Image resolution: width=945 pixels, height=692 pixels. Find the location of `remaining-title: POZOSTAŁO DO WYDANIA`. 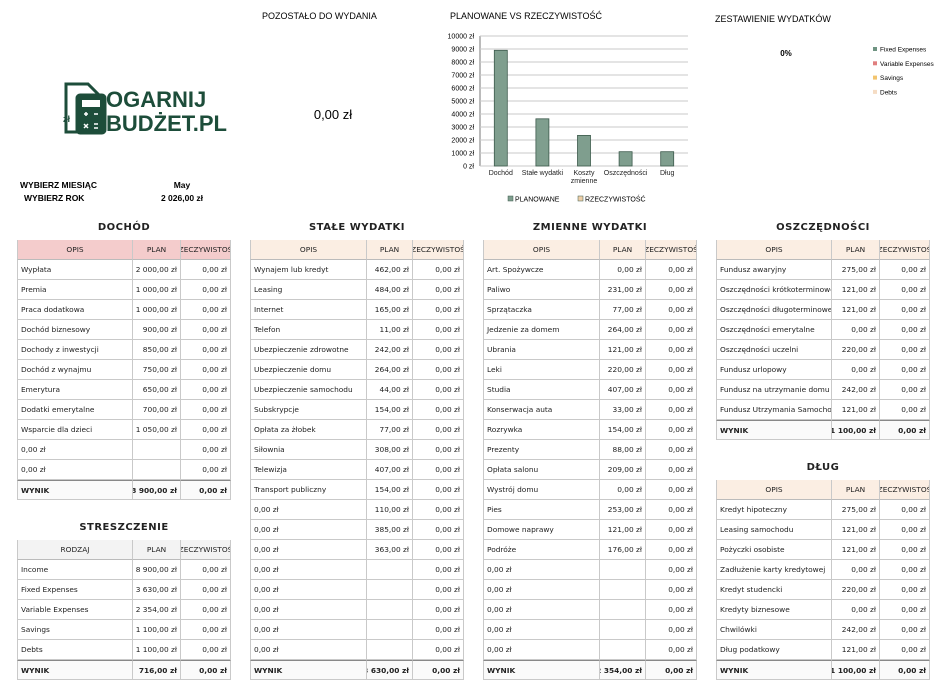

remaining-title: POZOSTAŁO DO WYDANIA is located at coordinates (319, 16).